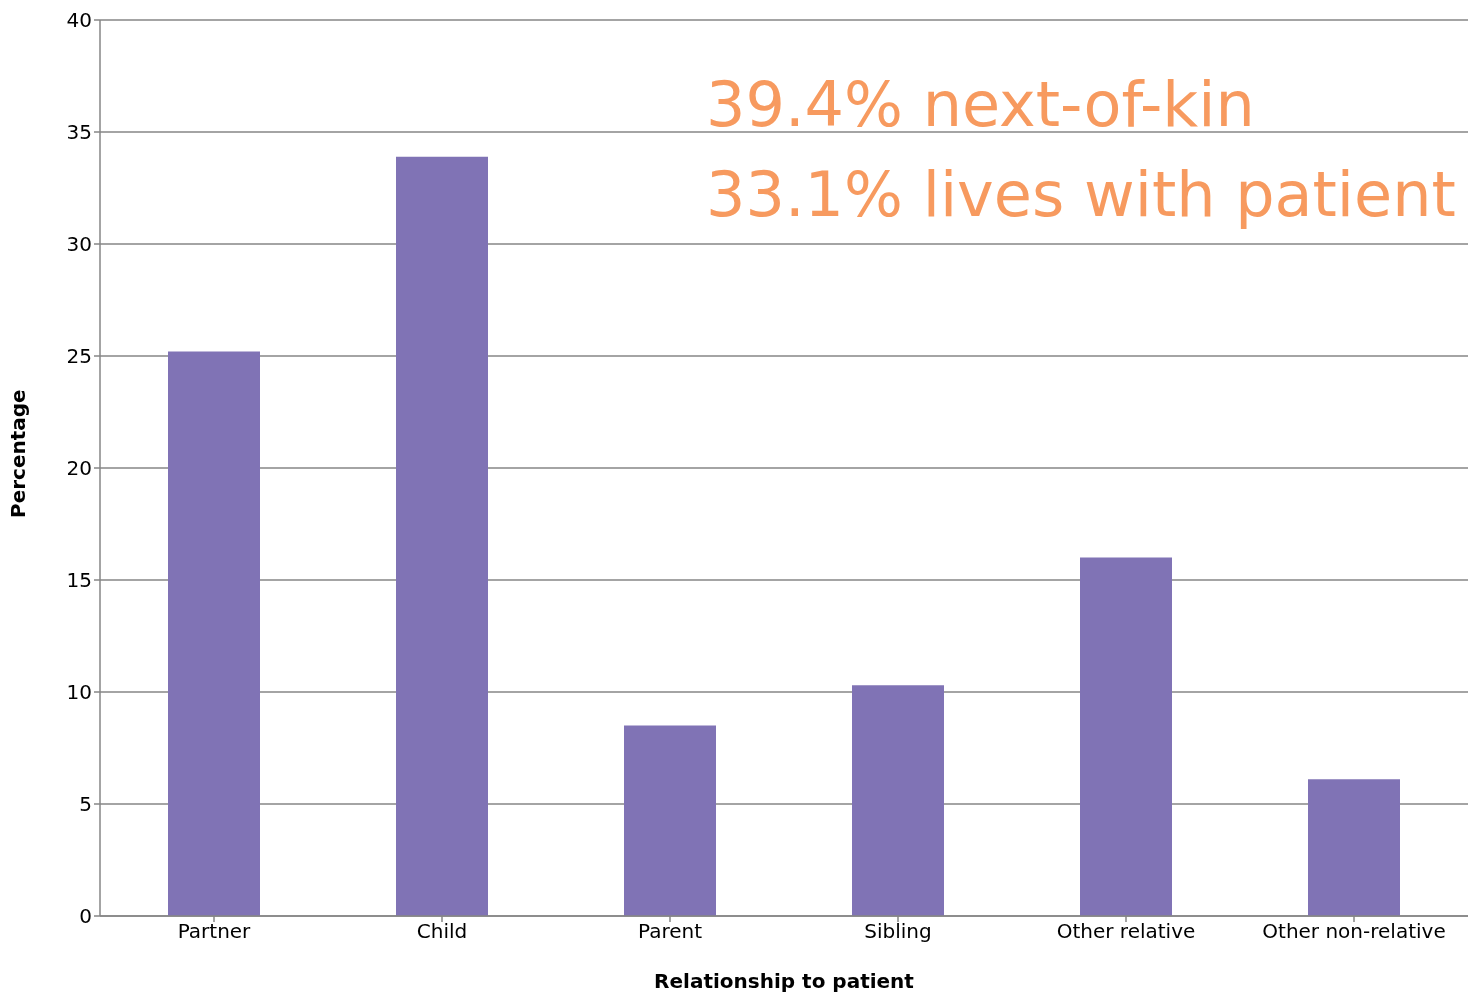  What do you see at coordinates (981, 105) in the screenshot?
I see `annotation: 39.4% next-of-kin` at bounding box center [981, 105].